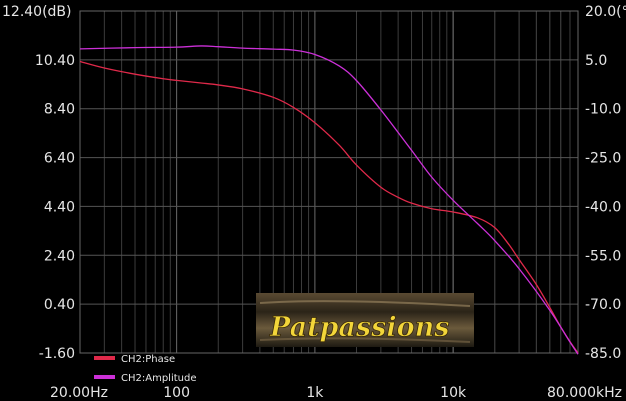 This screenshot has width=626, height=401. What do you see at coordinates (603, 159) in the screenshot?
I see `y-right-tick-label: -25.0` at bounding box center [603, 159].